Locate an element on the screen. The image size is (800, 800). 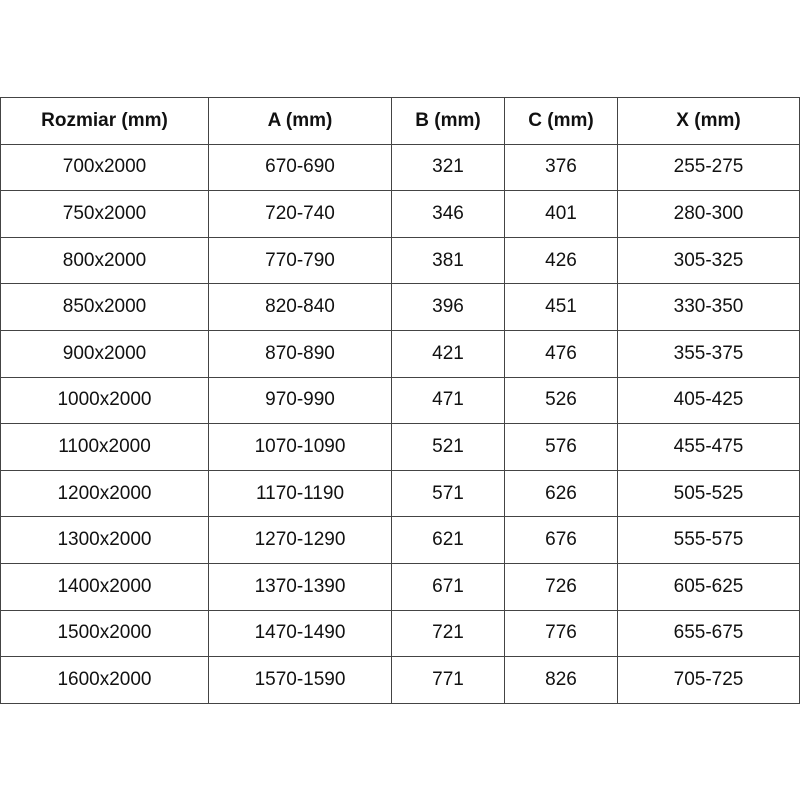
header-x: X (mm) is located at coordinates (708, 121).